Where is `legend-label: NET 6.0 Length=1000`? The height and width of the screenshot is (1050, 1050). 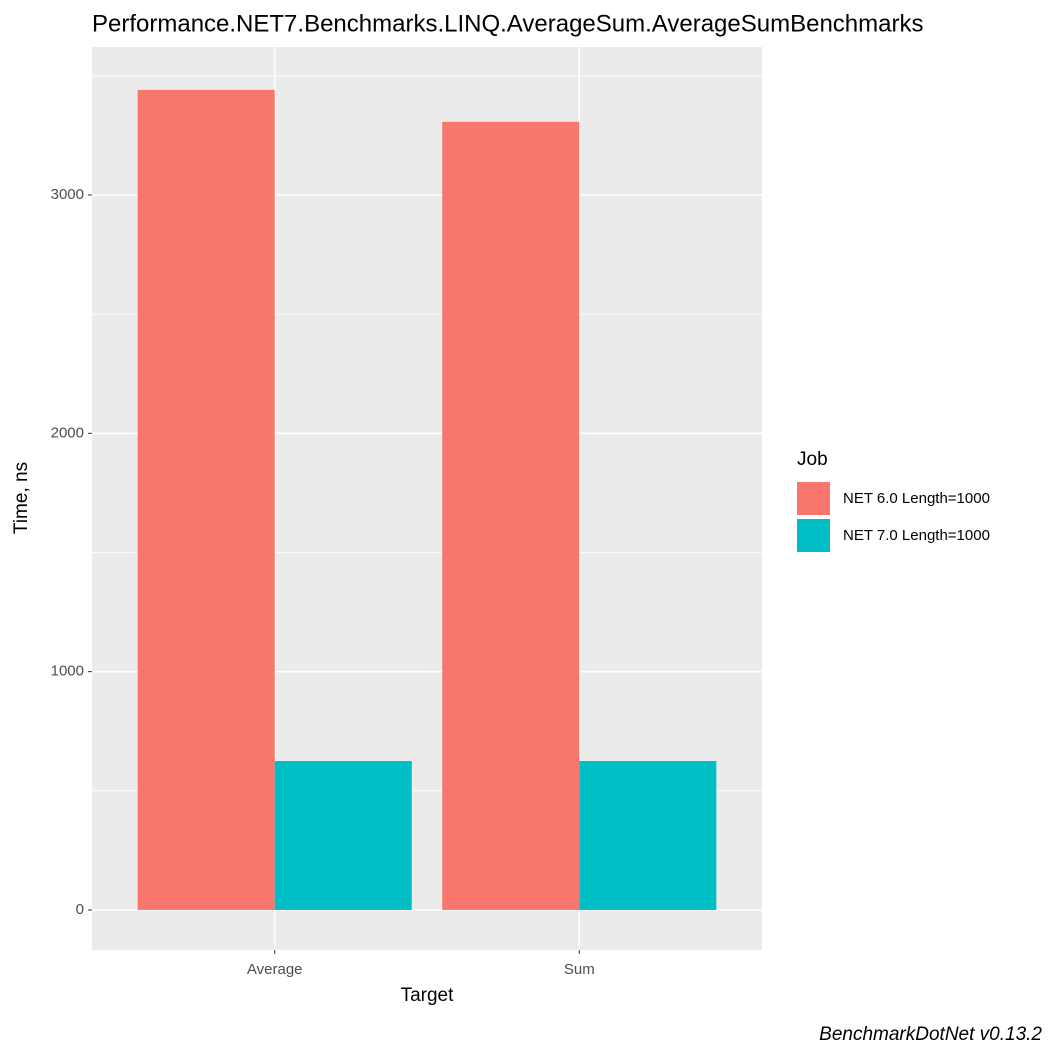
legend-label: NET 6.0 Length=1000 is located at coordinates (916, 498).